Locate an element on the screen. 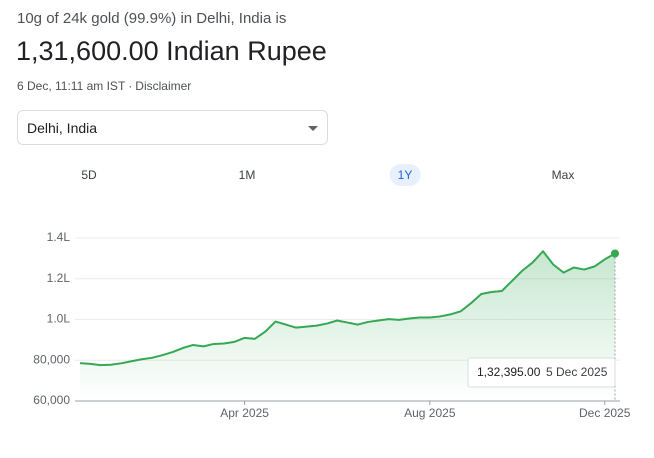  location-dropdown: Delhi, India is located at coordinates (172, 127).